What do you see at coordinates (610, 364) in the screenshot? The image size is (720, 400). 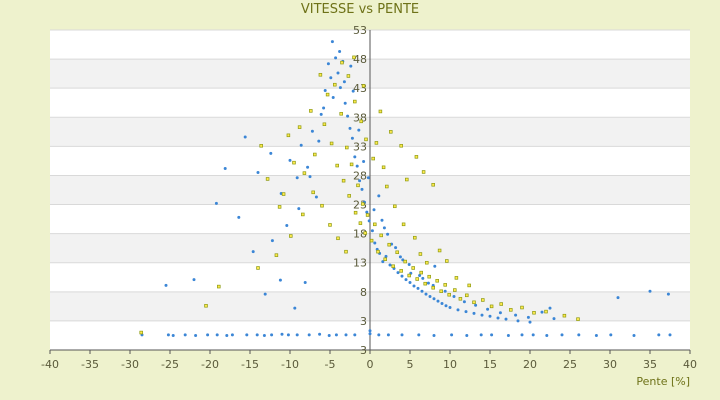 I see `x-tick-label: 30` at bounding box center [610, 364].